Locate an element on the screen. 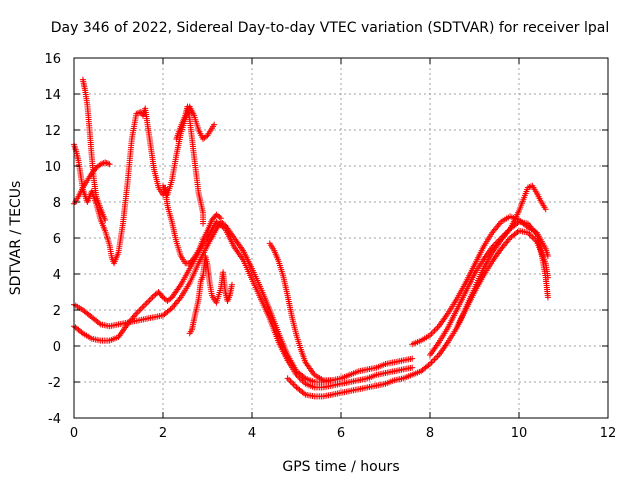  series-arc-afternoon is located at coordinates (301, 312).